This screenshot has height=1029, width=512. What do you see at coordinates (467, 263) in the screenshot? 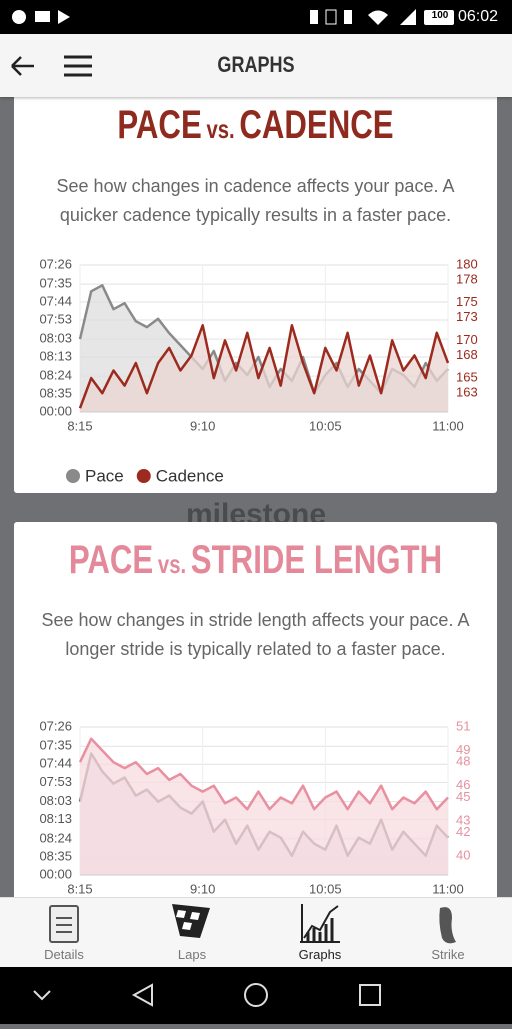
I see `y2-tick-label: 180` at bounding box center [467, 263].